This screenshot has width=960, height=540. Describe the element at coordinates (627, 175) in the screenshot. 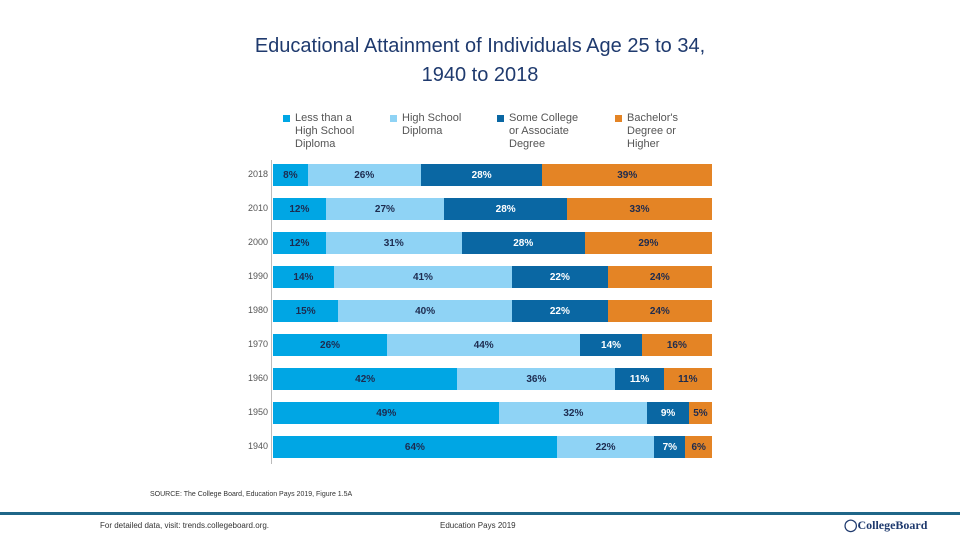

I see `bar-segment: 39%` at that location.